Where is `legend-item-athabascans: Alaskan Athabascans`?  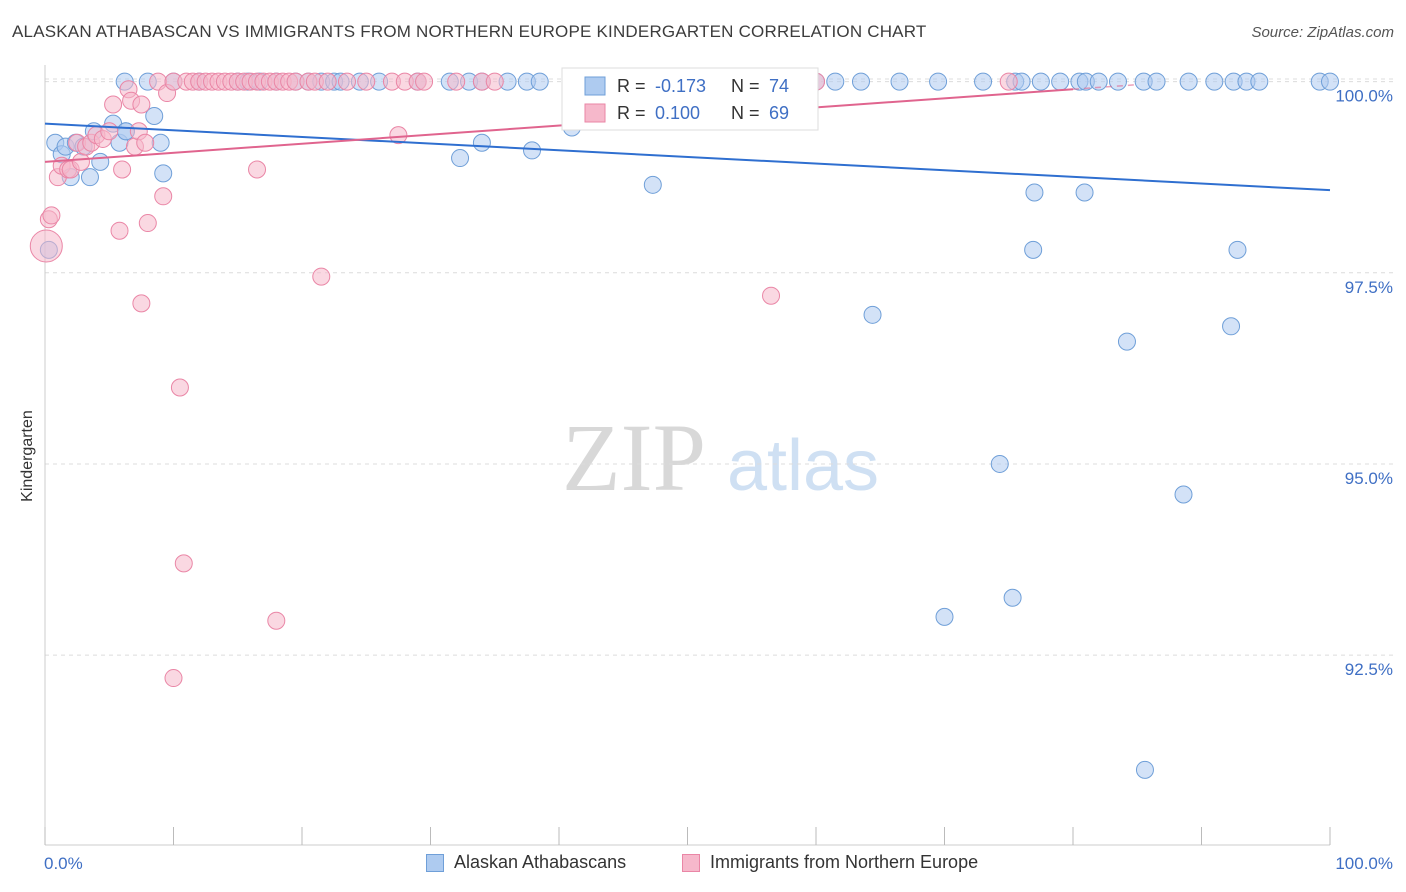
legend-item-athabascans: Alaskan Athabascans is located at coordinates (526, 862).